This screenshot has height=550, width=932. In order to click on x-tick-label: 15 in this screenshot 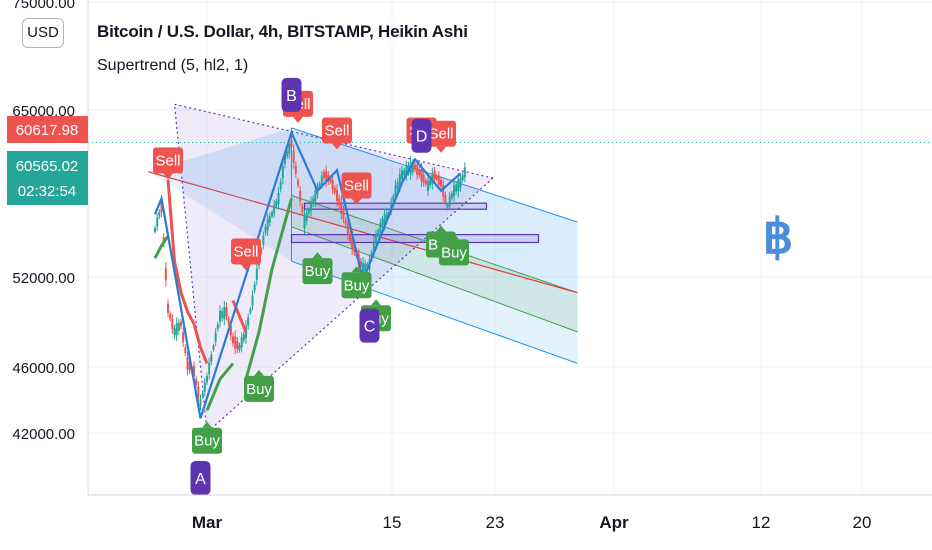, I will do `click(392, 522)`.